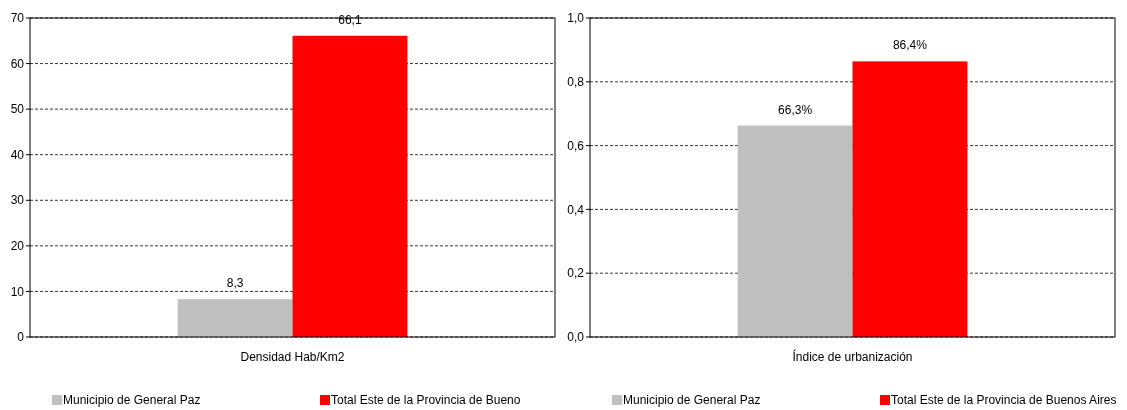  What do you see at coordinates (17, 109) in the screenshot?
I see `y-tick-label: 50` at bounding box center [17, 109].